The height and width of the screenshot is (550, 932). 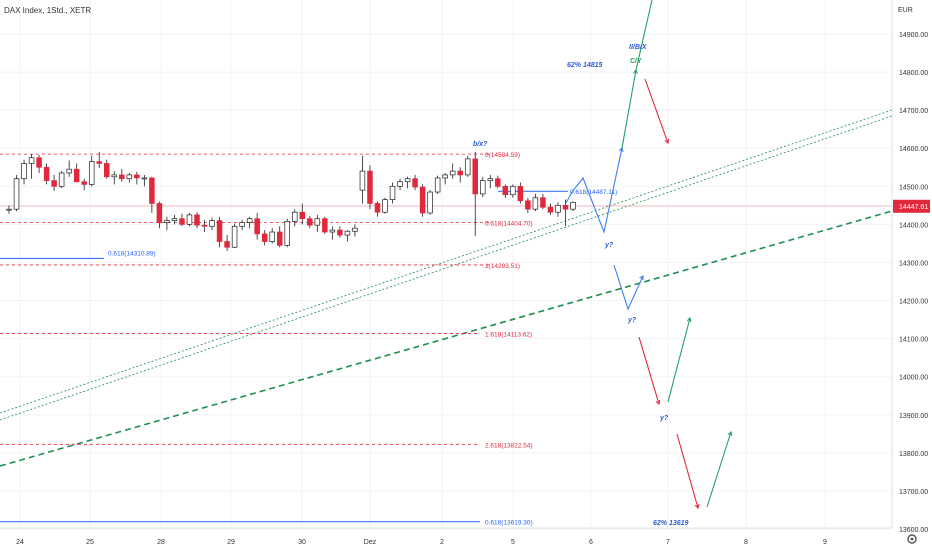 I want to click on label-y-1: y?, so click(x=609, y=245).